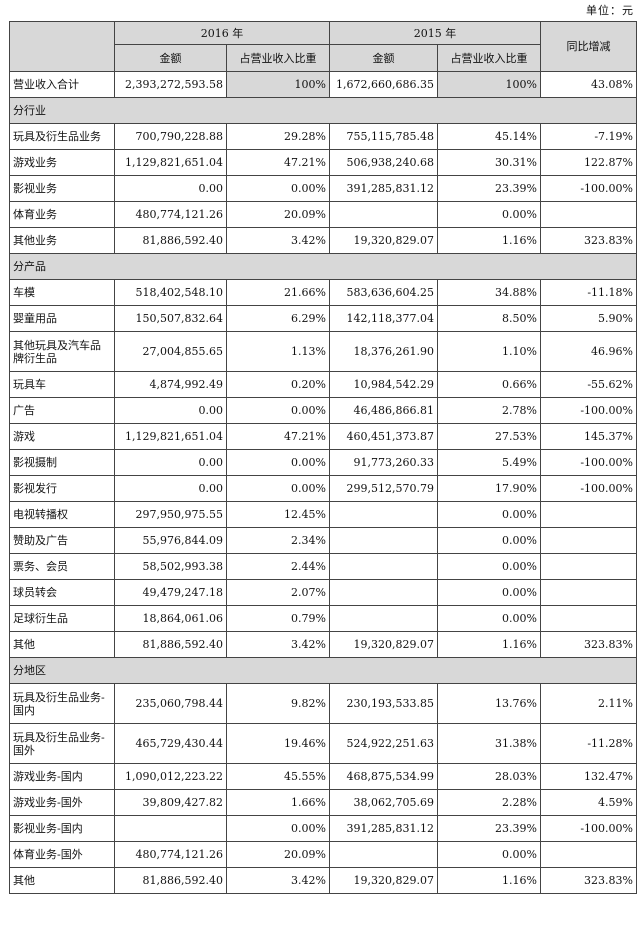 This screenshot has height=933, width=640. What do you see at coordinates (383, 802) in the screenshot?
I see `amount-2015: 38,062,705.69` at bounding box center [383, 802].